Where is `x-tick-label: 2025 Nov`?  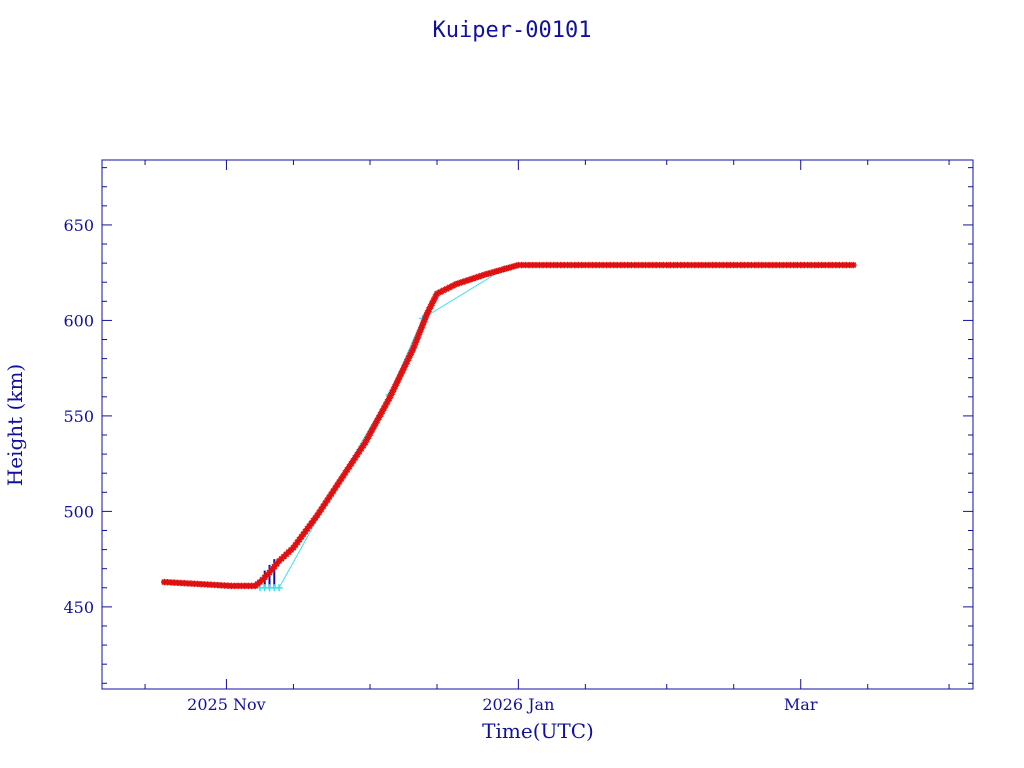 x-tick-label: 2025 Nov is located at coordinates (226, 704).